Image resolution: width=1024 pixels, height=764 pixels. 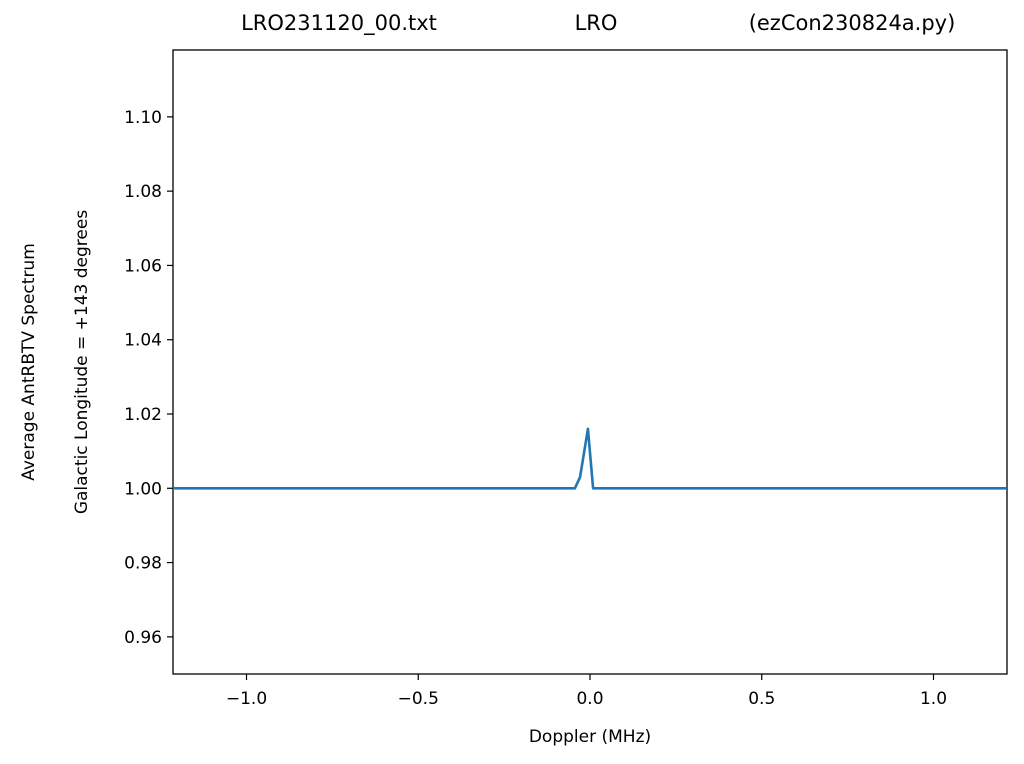 What do you see at coordinates (143, 341) in the screenshot?
I see `y-tick-label: 1.04` at bounding box center [143, 341].